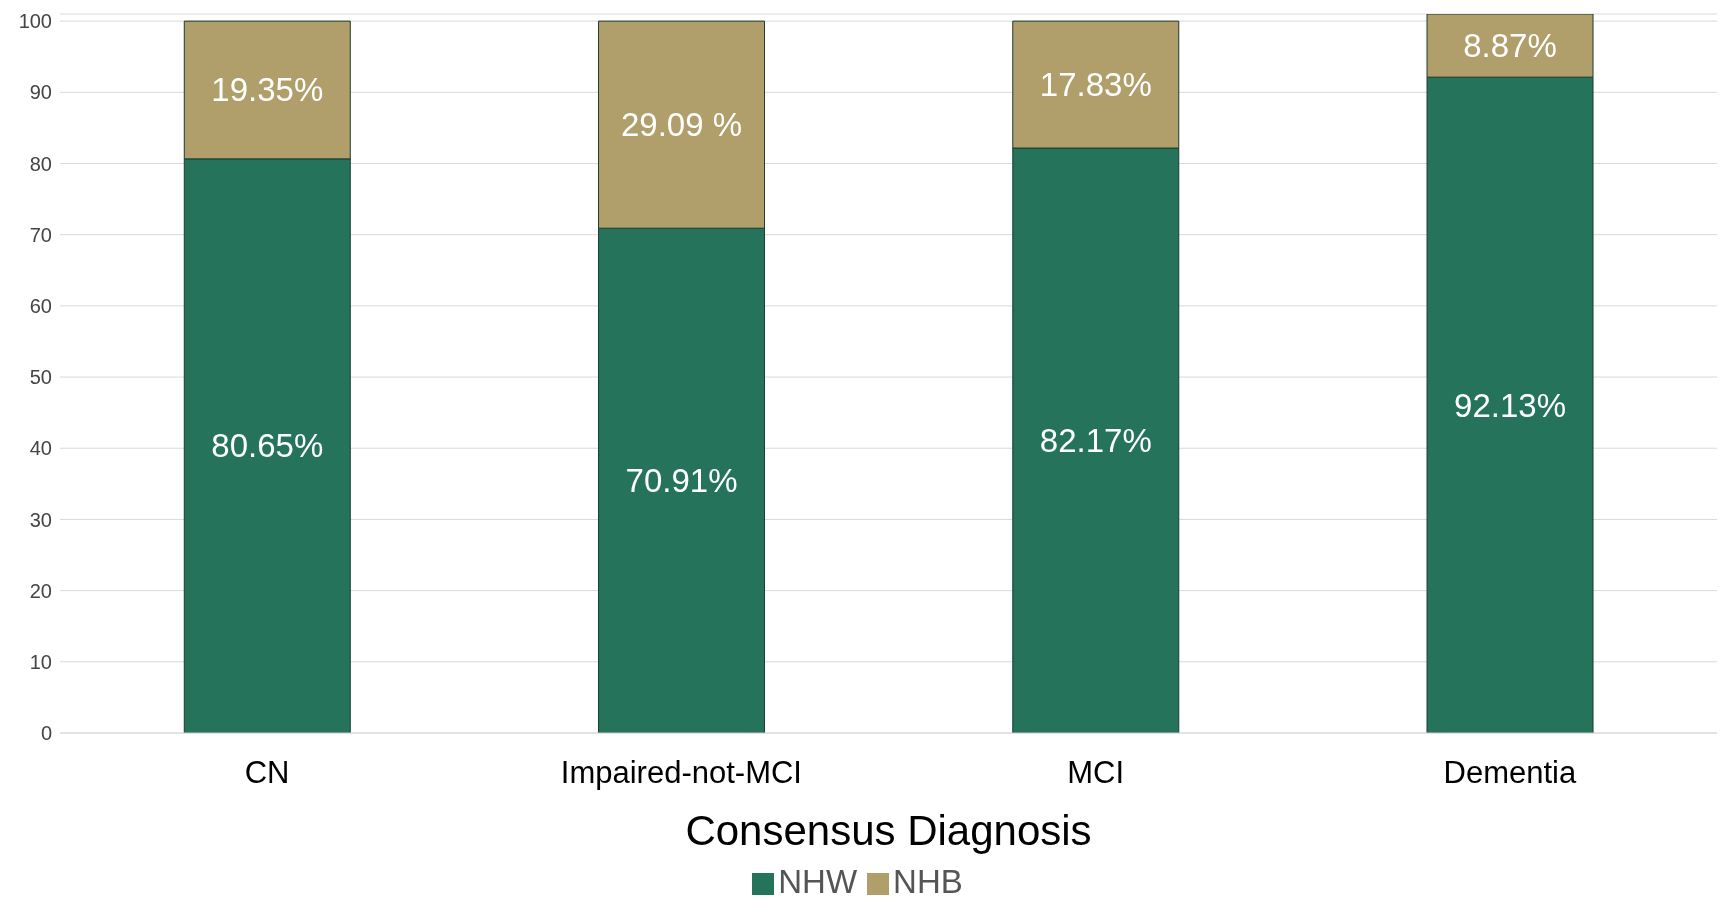 This screenshot has height=919, width=1725. What do you see at coordinates (40, 590) in the screenshot?
I see `y-tick-label: 20` at bounding box center [40, 590].